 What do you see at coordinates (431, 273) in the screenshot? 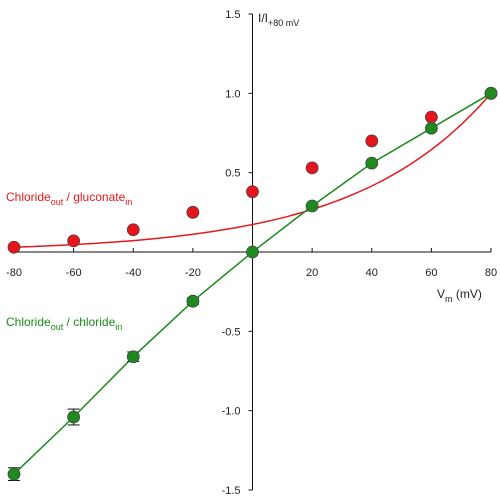
I see `x-tick-label: 60` at bounding box center [431, 273].